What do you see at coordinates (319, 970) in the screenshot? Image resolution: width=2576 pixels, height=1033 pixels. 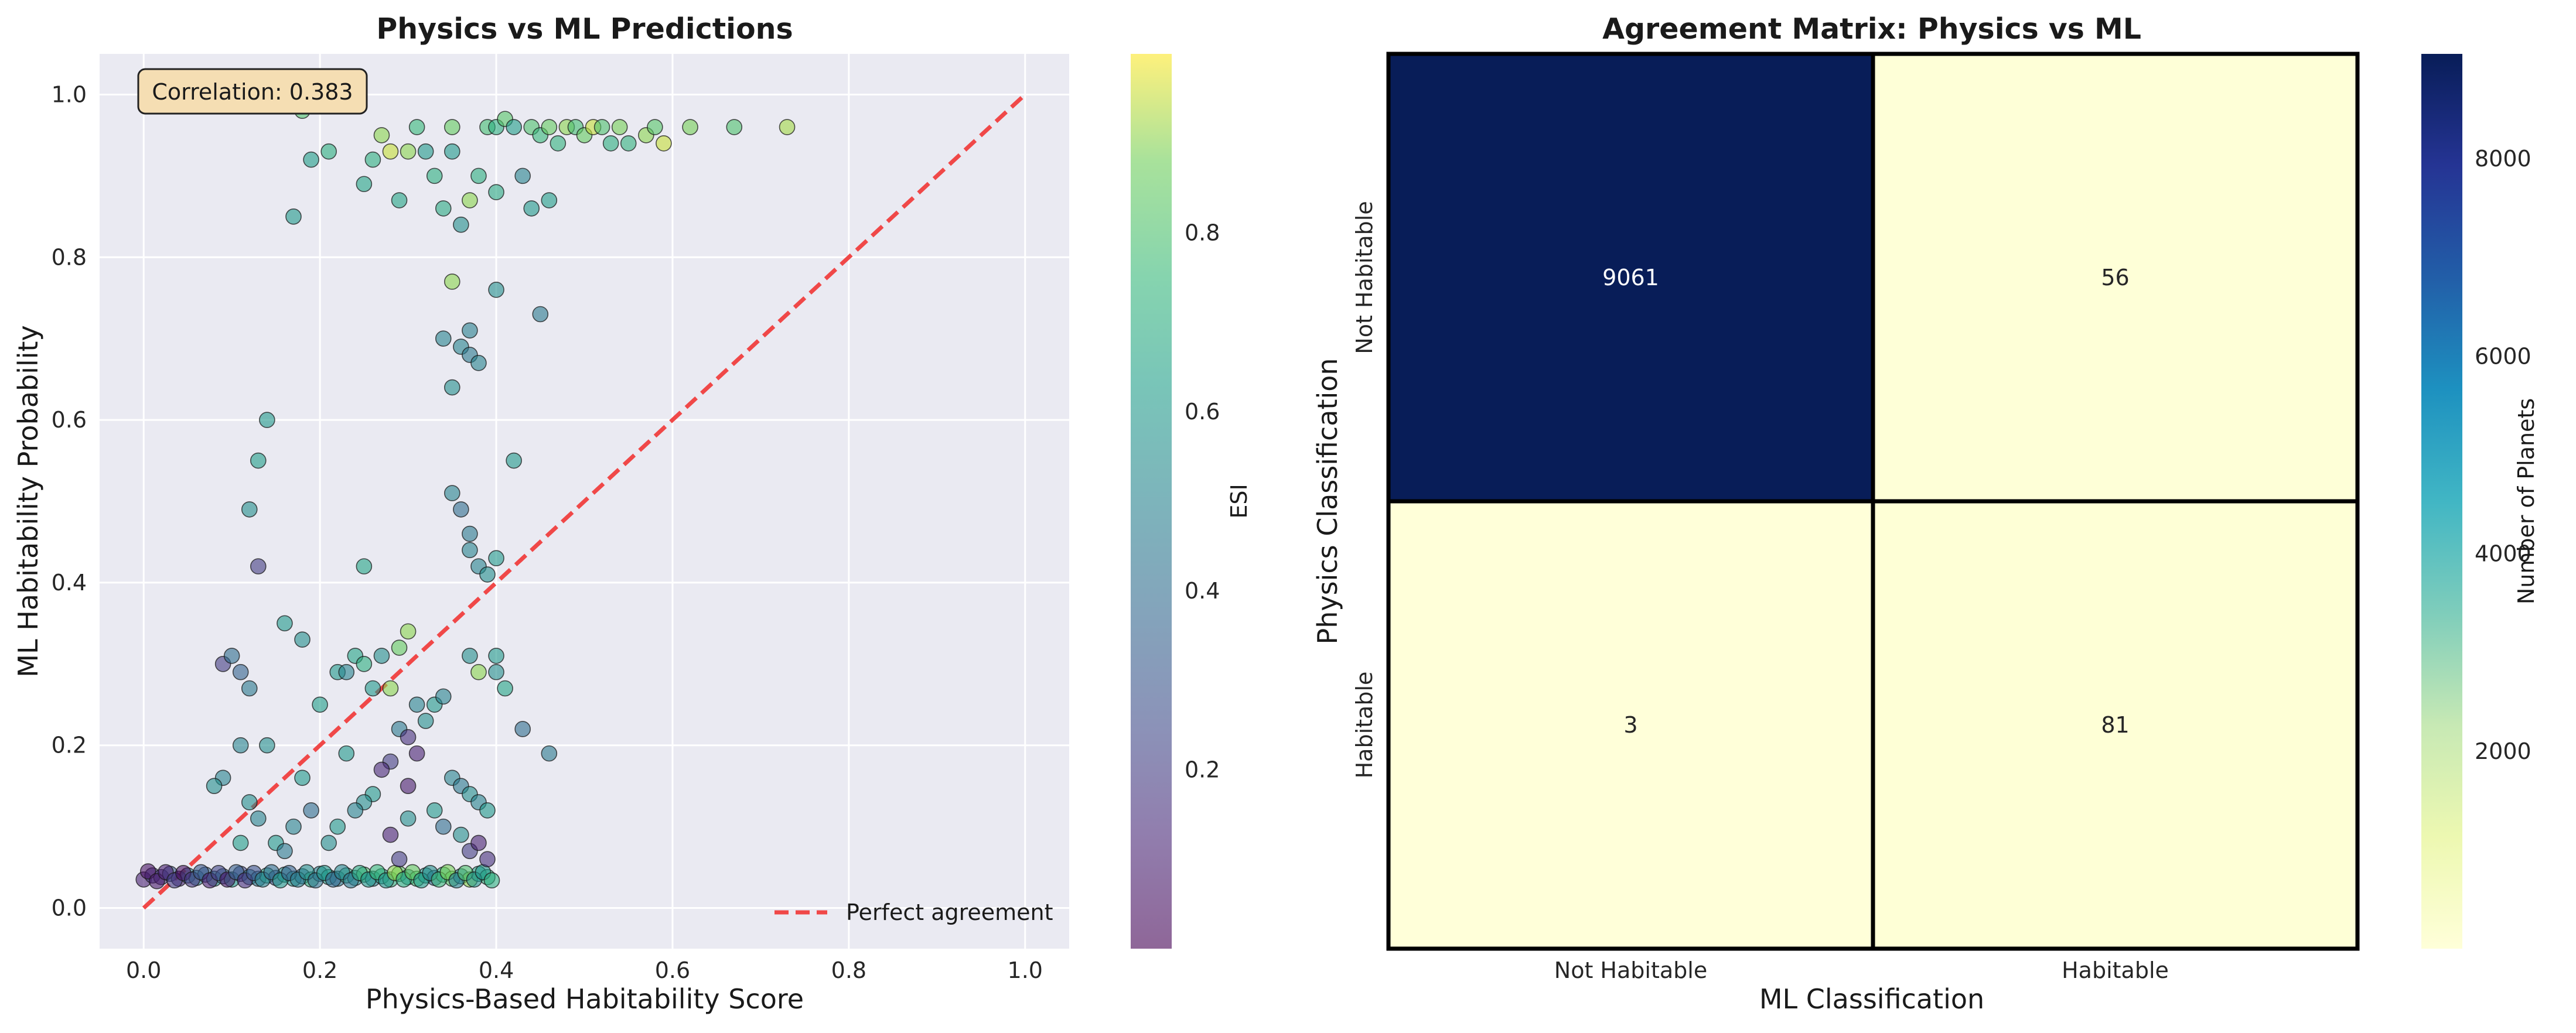 I see `x-tick-label: 0.2` at bounding box center [319, 970].